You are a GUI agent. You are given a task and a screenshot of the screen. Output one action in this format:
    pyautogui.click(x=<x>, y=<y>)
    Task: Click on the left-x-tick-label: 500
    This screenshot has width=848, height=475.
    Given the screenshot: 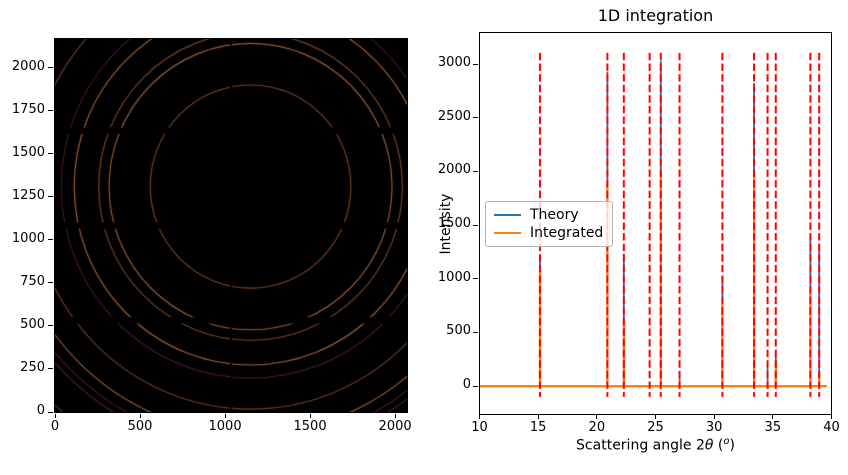 What is the action you would take?
    pyautogui.click(x=140, y=426)
    